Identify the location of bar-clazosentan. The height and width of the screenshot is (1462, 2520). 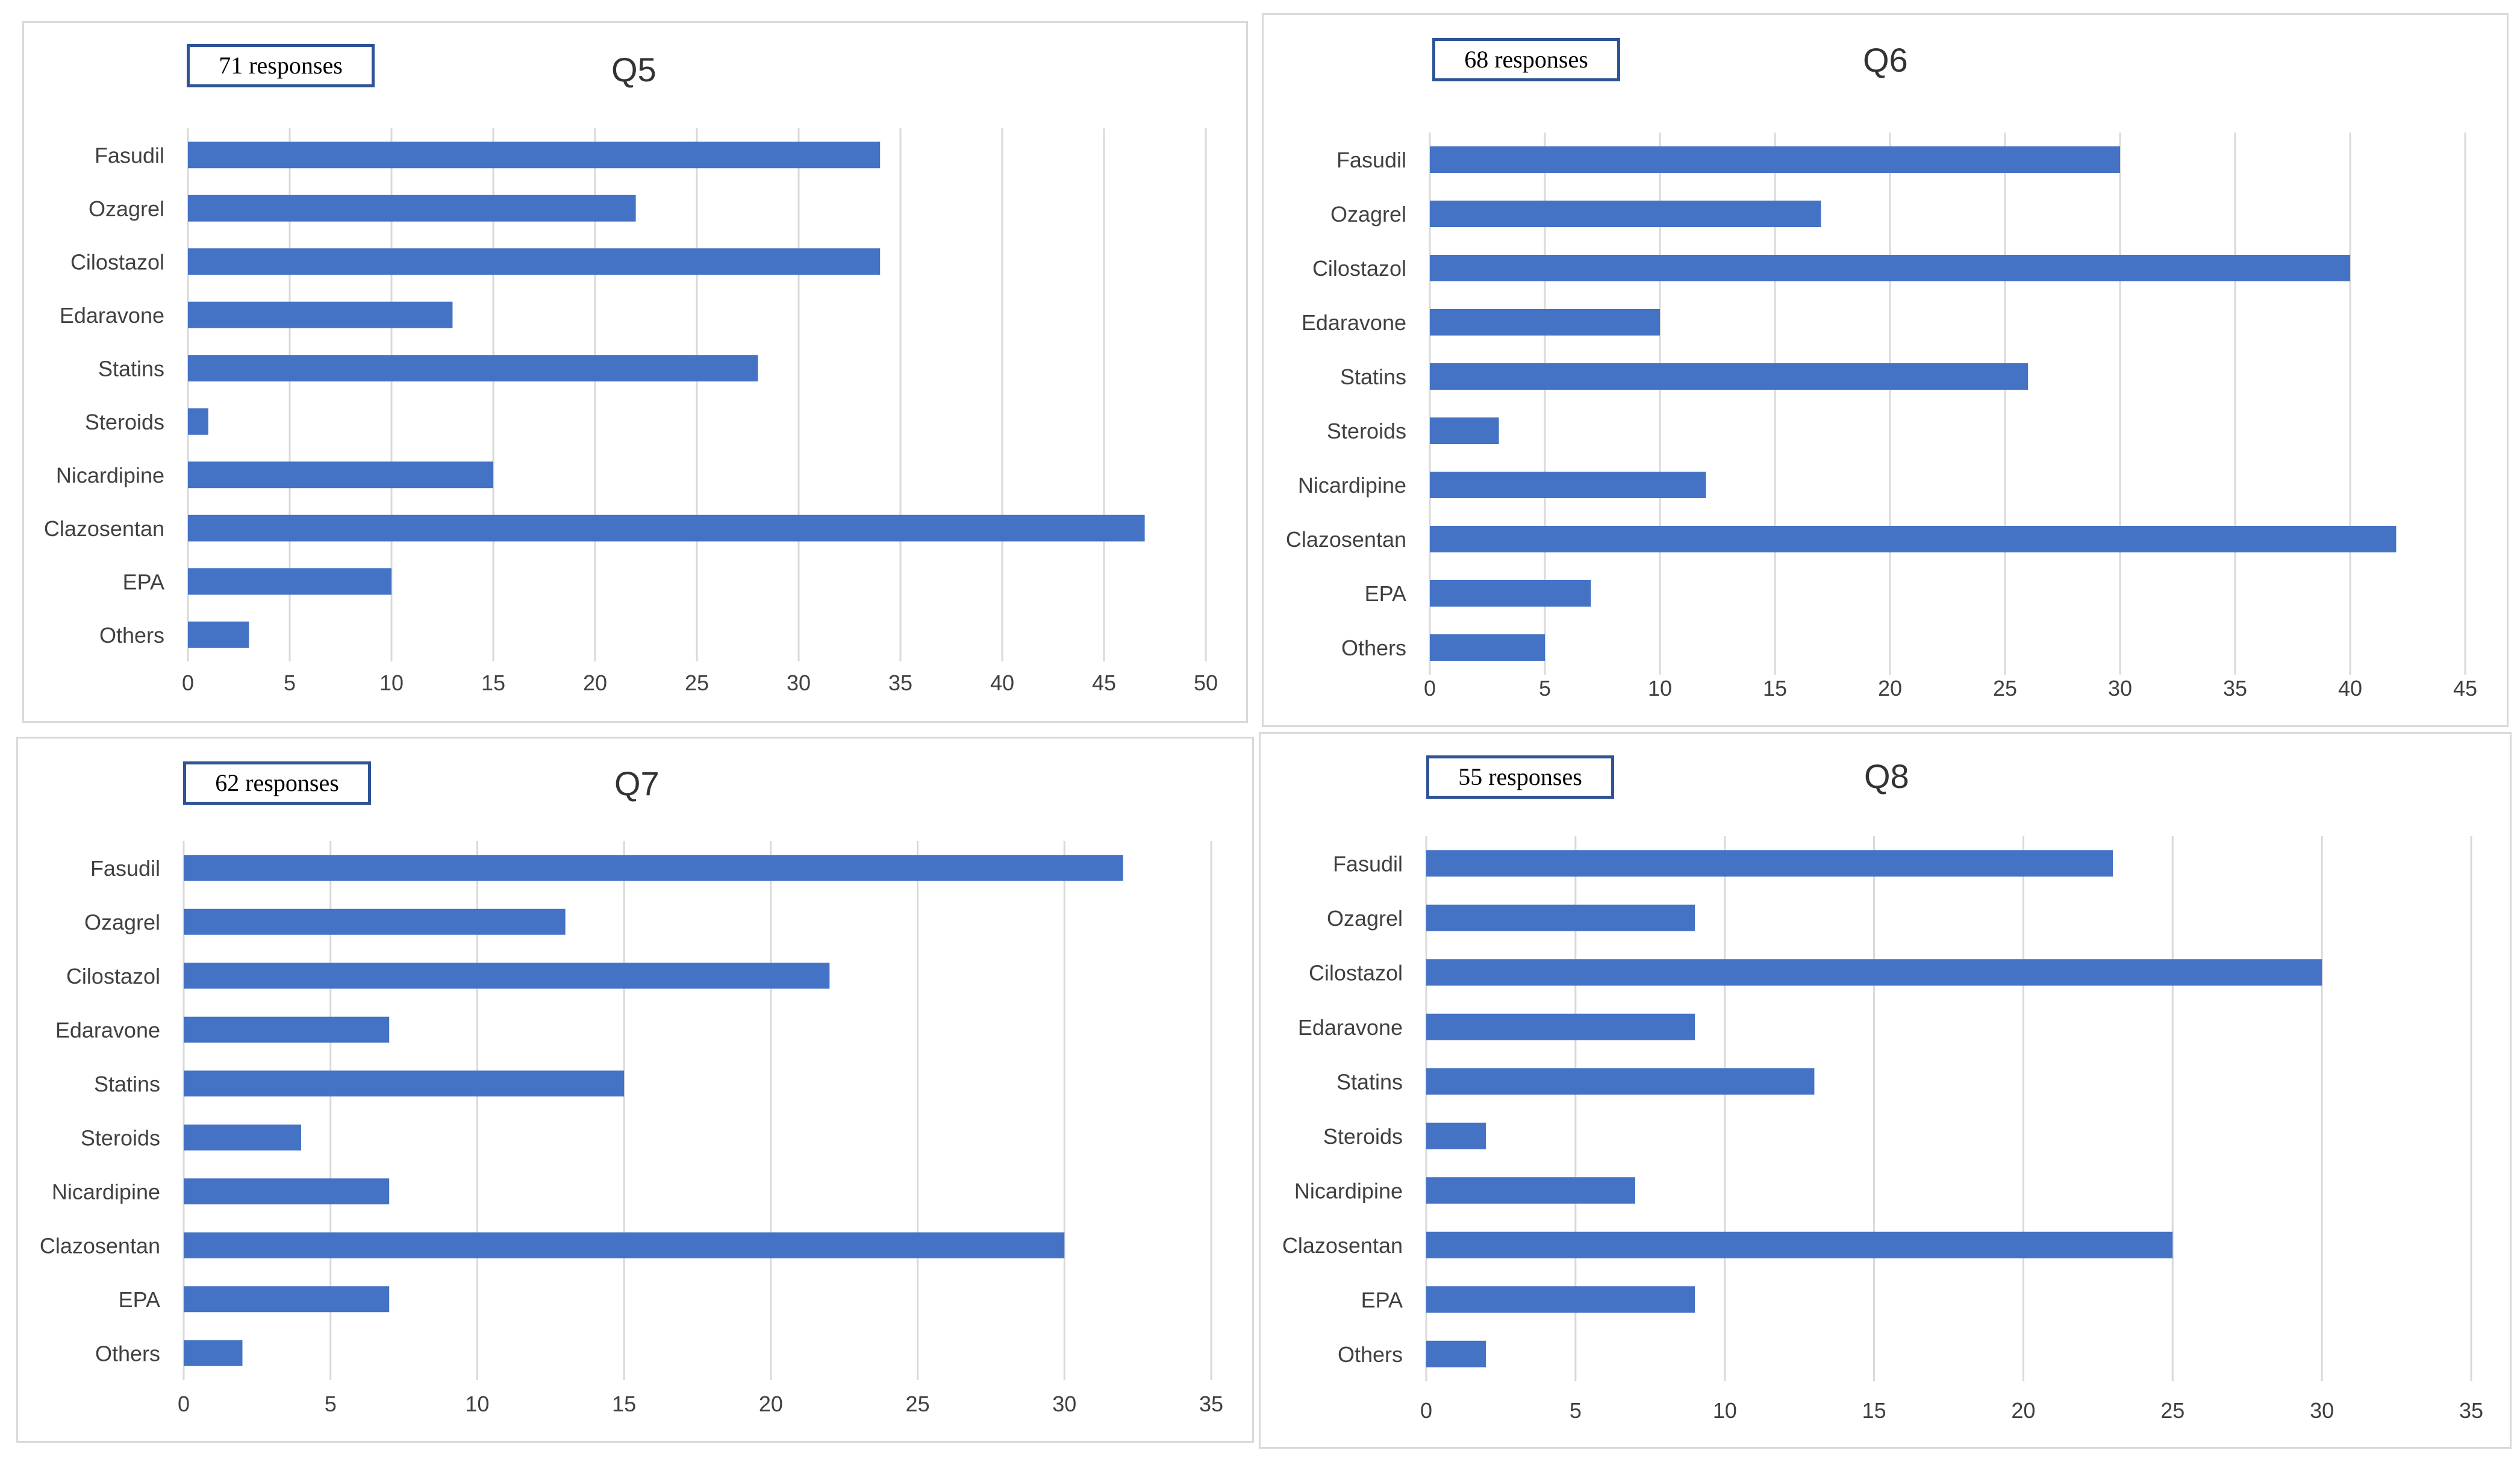
(624, 1245).